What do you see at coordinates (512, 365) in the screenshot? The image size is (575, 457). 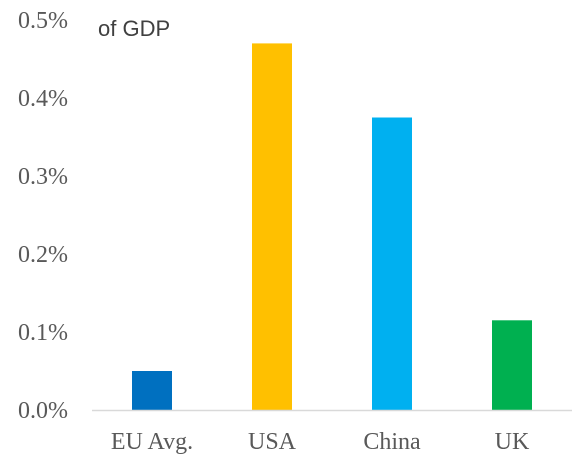 I see `bar-uk` at bounding box center [512, 365].